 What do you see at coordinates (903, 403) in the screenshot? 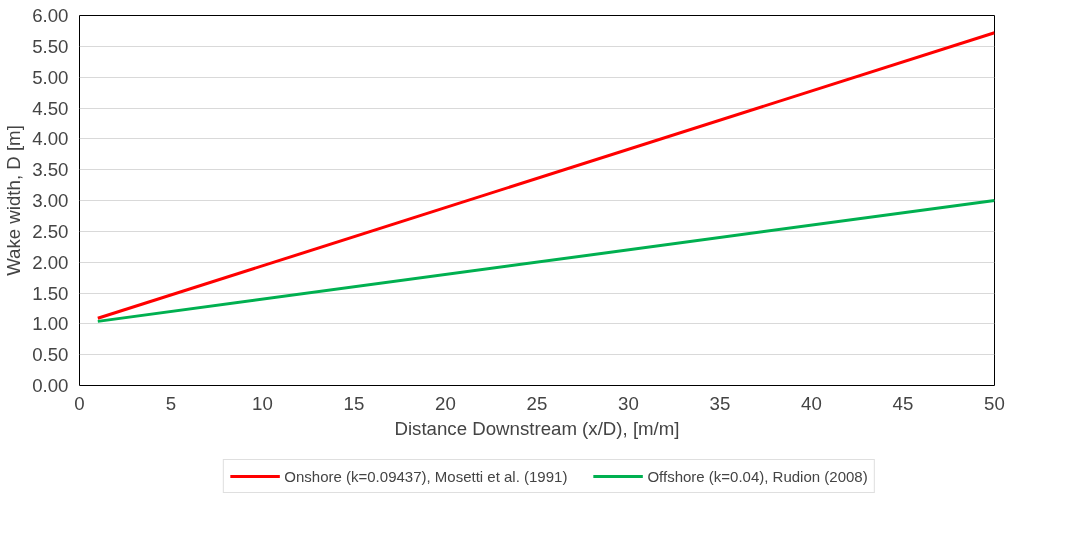
I see `x-tick-label: 45` at bounding box center [903, 403].